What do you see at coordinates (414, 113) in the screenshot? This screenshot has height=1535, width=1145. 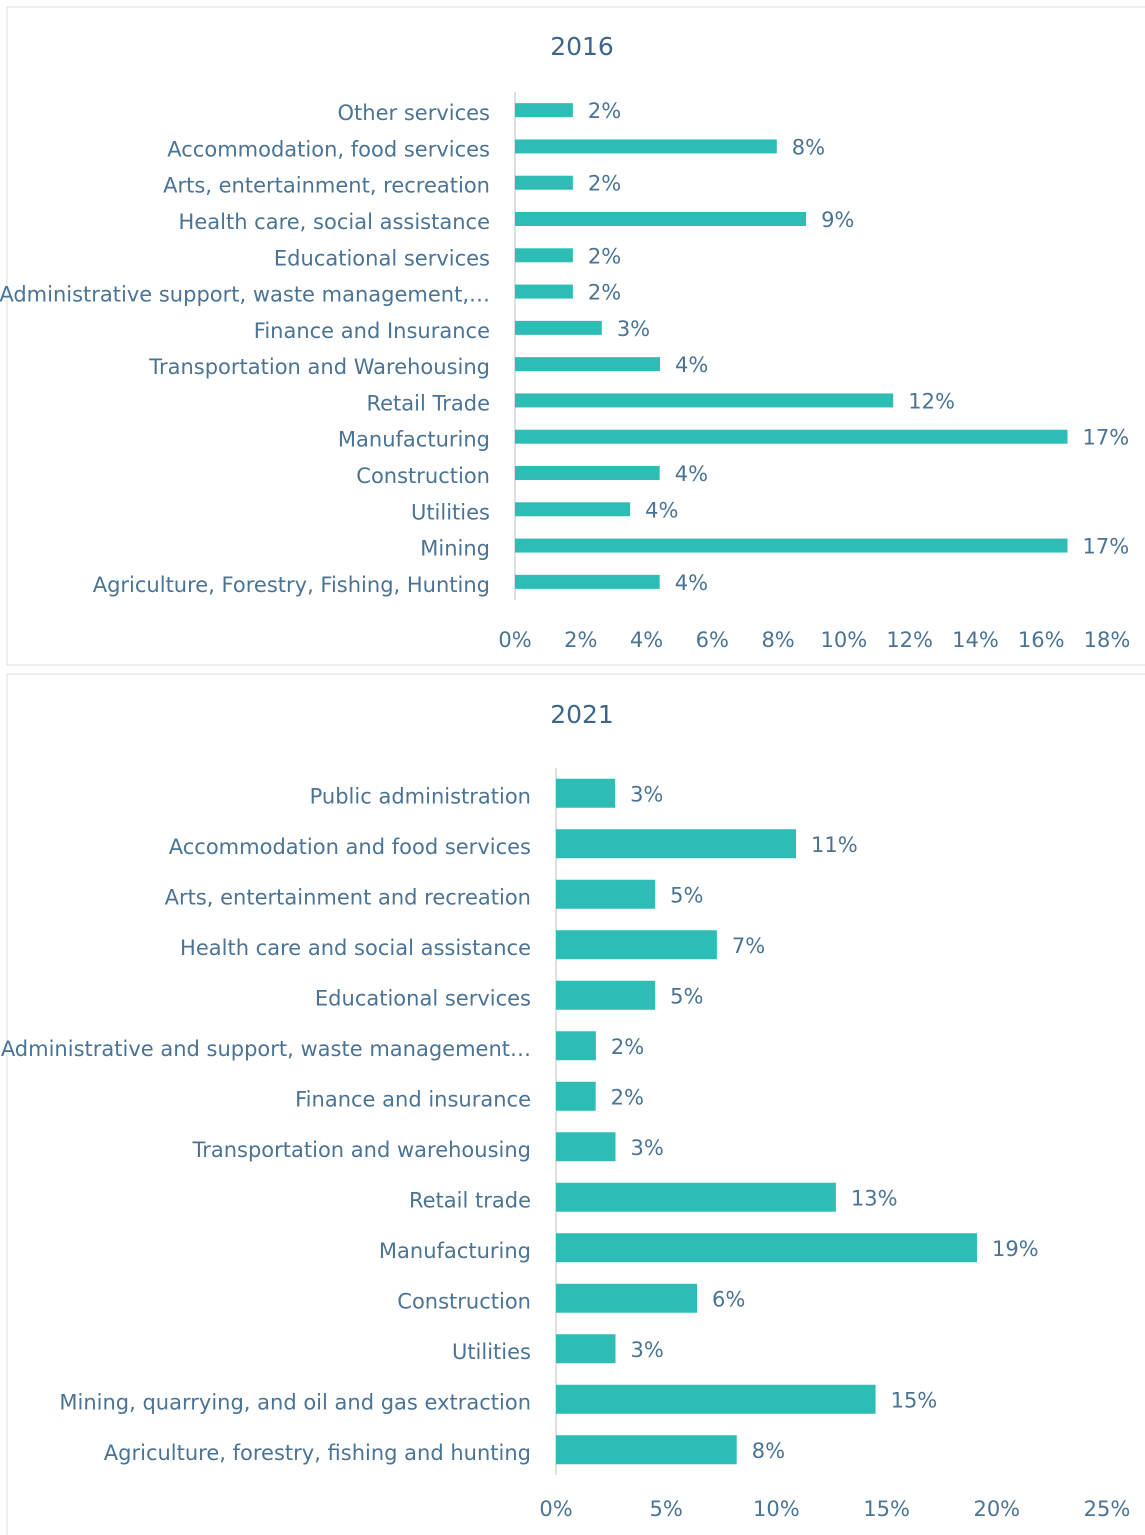 I see `y-tick-label: Other services` at bounding box center [414, 113].